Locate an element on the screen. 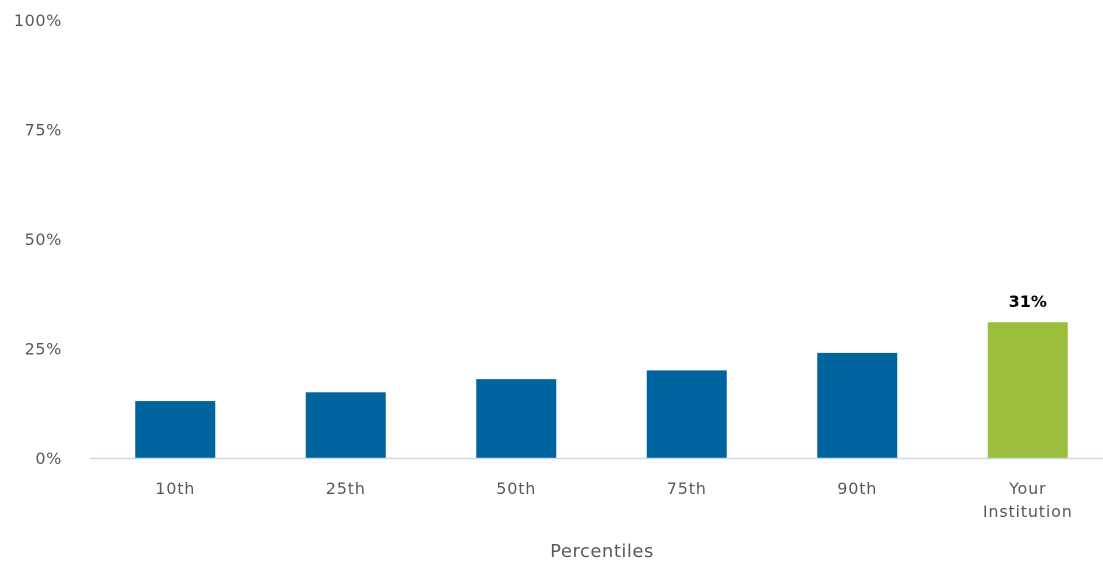  x-axis-title: Percentiles is located at coordinates (602, 551).